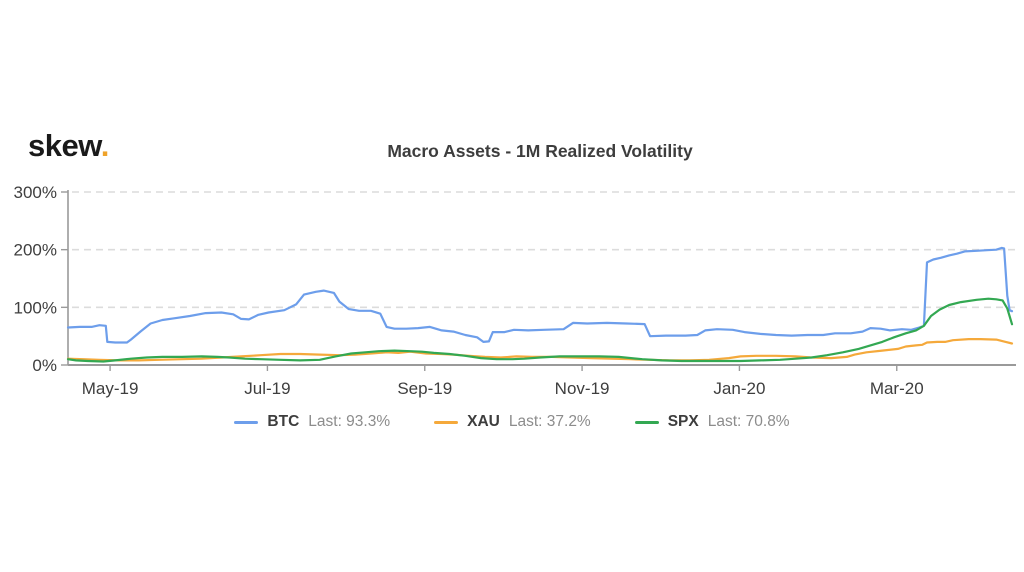 This screenshot has height=572, width=1024. What do you see at coordinates (349, 421) in the screenshot?
I see `legend-btc-last: Last: 93.3%` at bounding box center [349, 421].